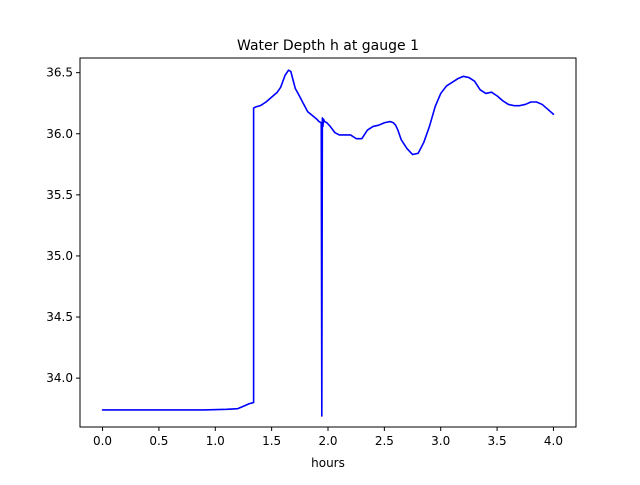 This screenshot has height=485, width=640. I want to click on x-tick-label: 3.5, so click(497, 441).